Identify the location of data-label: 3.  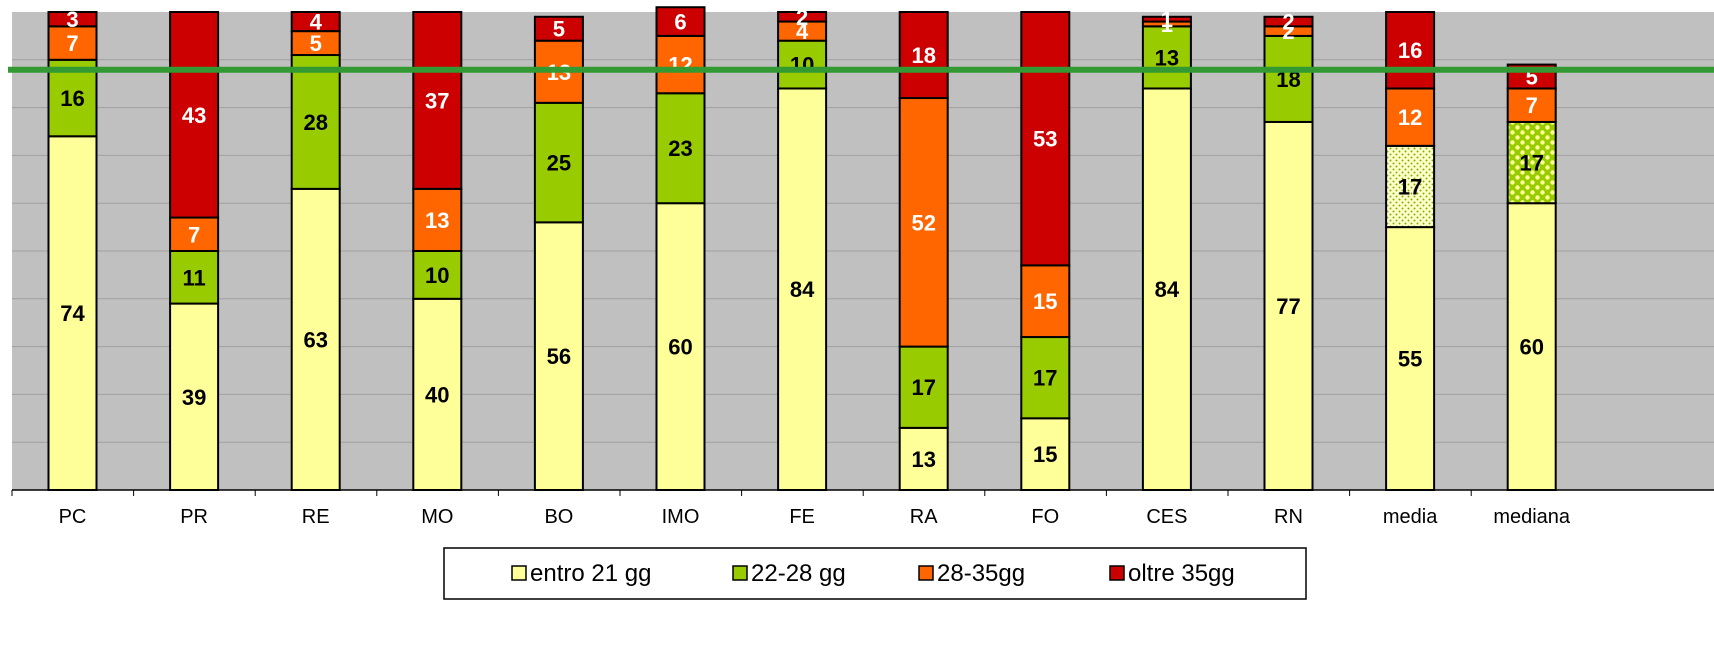
(72, 19).